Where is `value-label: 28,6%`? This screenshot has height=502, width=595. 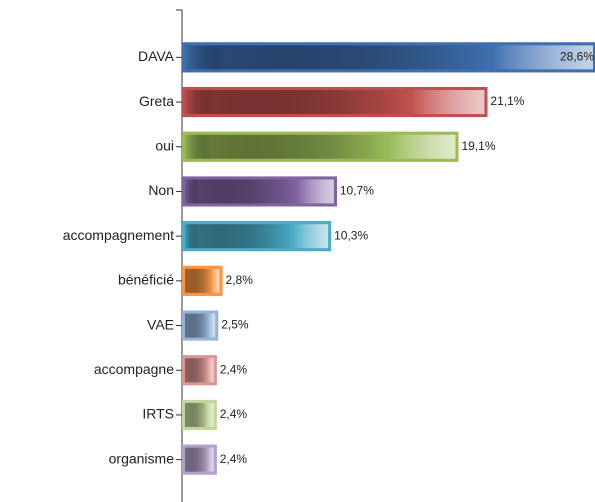
value-label: 28,6% is located at coordinates (577, 57).